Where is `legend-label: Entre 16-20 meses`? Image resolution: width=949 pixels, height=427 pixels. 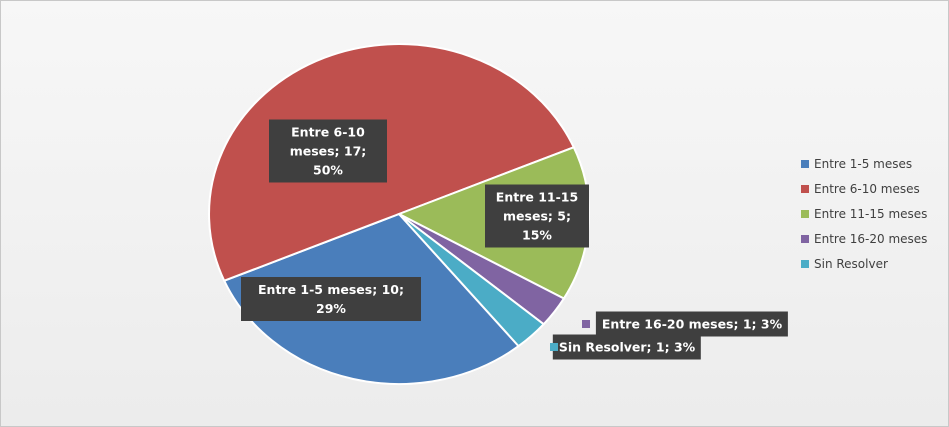 legend-label: Entre 16-20 meses is located at coordinates (871, 239).